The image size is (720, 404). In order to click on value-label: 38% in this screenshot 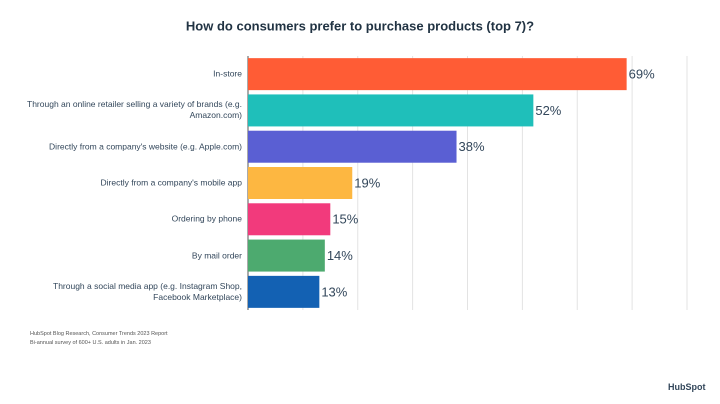, I will do `click(472, 146)`.